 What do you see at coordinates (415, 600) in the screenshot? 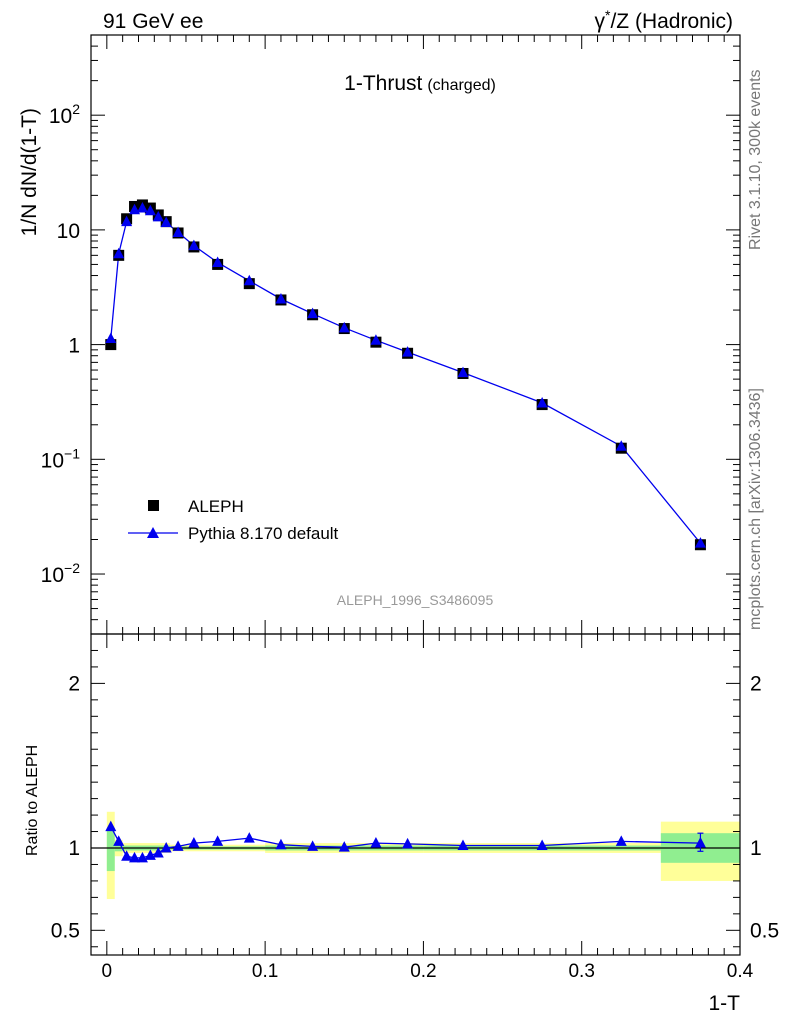
I see `analysis-id-label: ALEPH_1996_S3486095` at bounding box center [415, 600].